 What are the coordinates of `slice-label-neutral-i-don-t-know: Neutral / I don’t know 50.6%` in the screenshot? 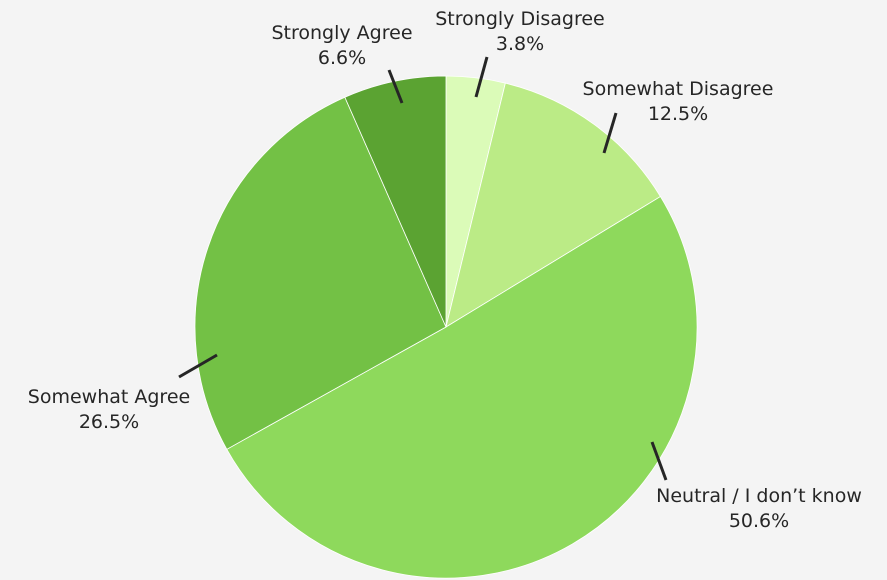 It's located at (759, 508).